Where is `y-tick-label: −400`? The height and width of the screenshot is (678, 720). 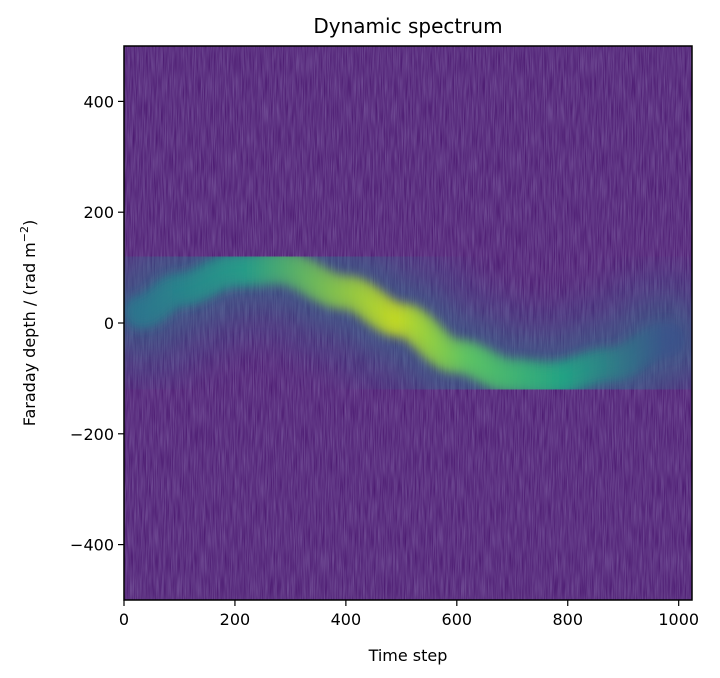 y-tick-label: −400 is located at coordinates (92, 545).